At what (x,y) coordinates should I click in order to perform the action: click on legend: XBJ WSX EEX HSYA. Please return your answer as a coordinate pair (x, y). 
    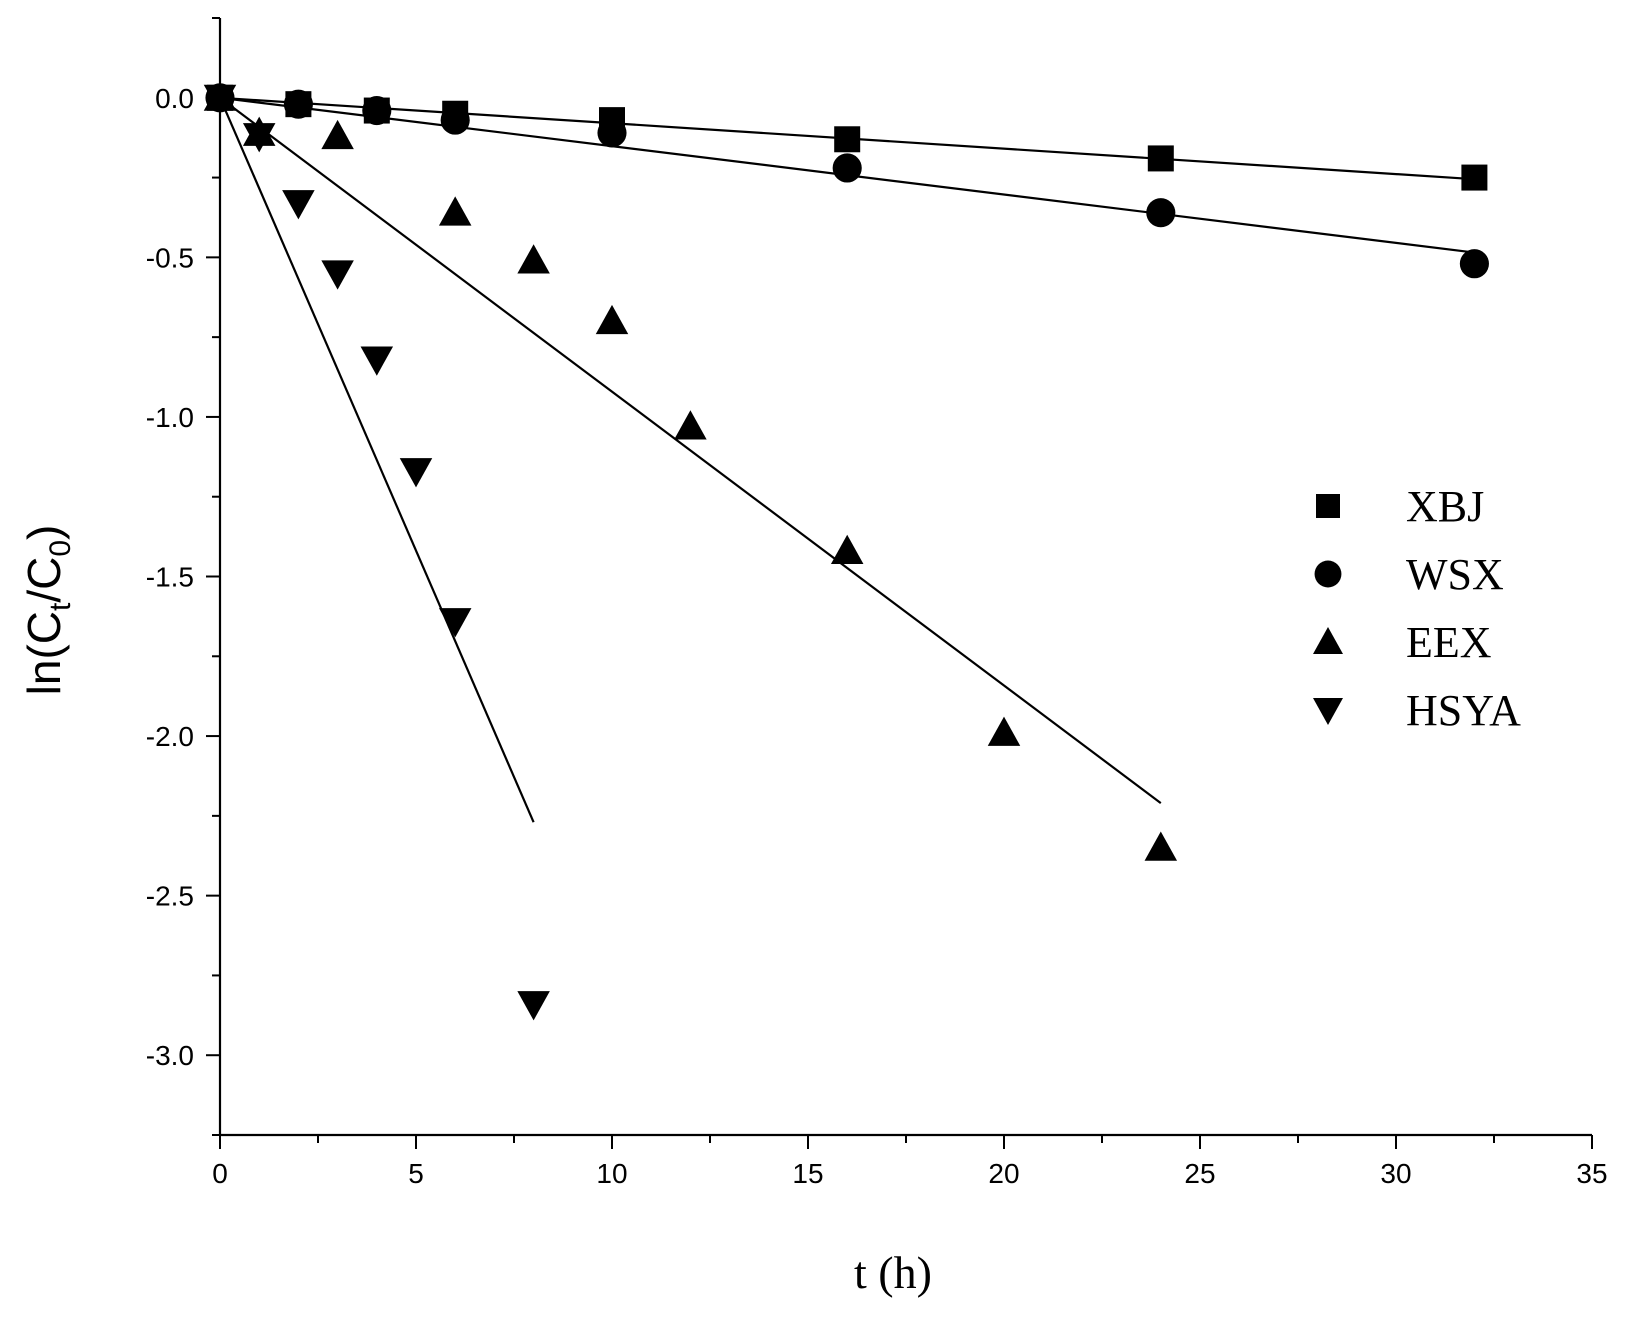
    Looking at the image, I should click on (1417, 608).